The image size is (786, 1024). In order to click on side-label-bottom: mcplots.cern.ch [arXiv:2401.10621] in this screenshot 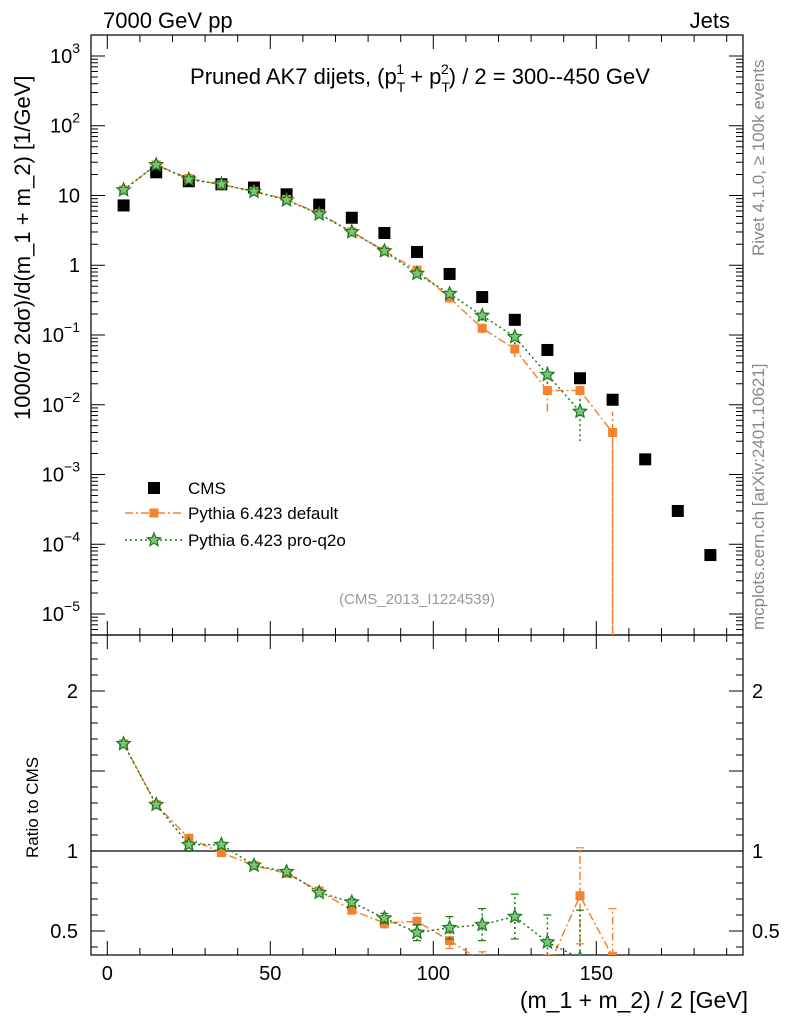, I will do `click(758, 497)`.